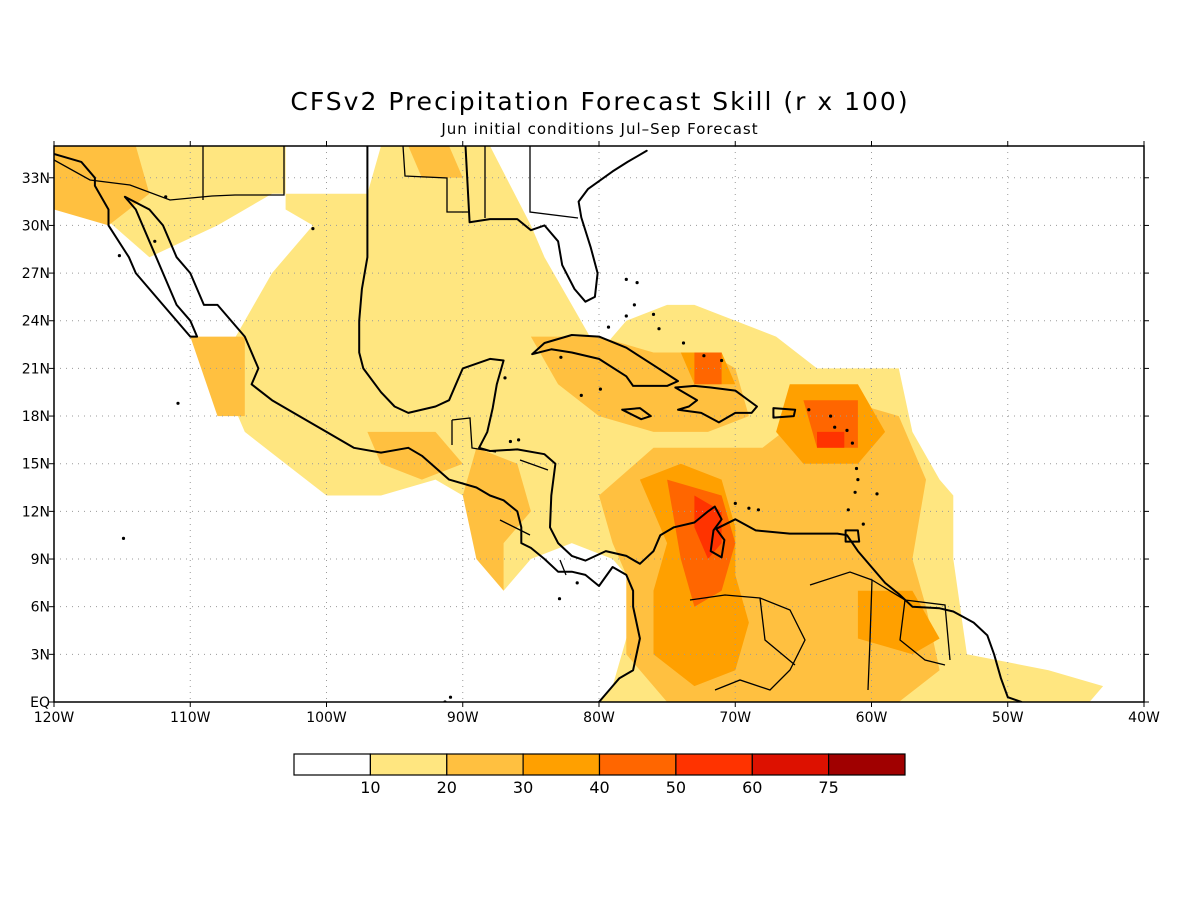 The image size is (1200, 900). Describe the element at coordinates (828, 787) in the screenshot. I see `colorbar-tick-label: 75` at that location.